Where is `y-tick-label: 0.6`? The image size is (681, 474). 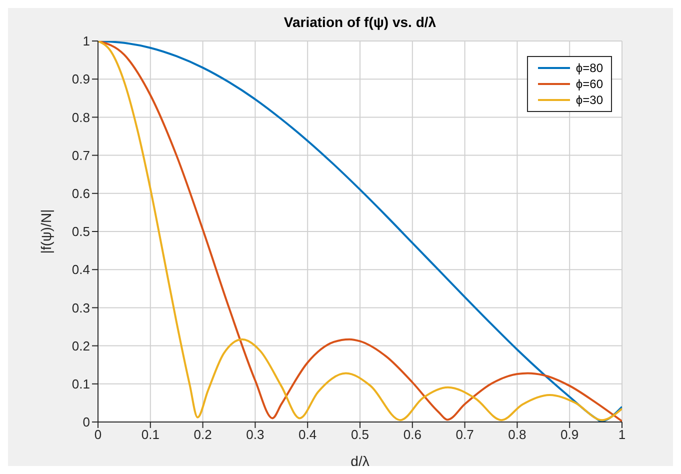 y-tick-label: 0.6 is located at coordinates (81, 194).